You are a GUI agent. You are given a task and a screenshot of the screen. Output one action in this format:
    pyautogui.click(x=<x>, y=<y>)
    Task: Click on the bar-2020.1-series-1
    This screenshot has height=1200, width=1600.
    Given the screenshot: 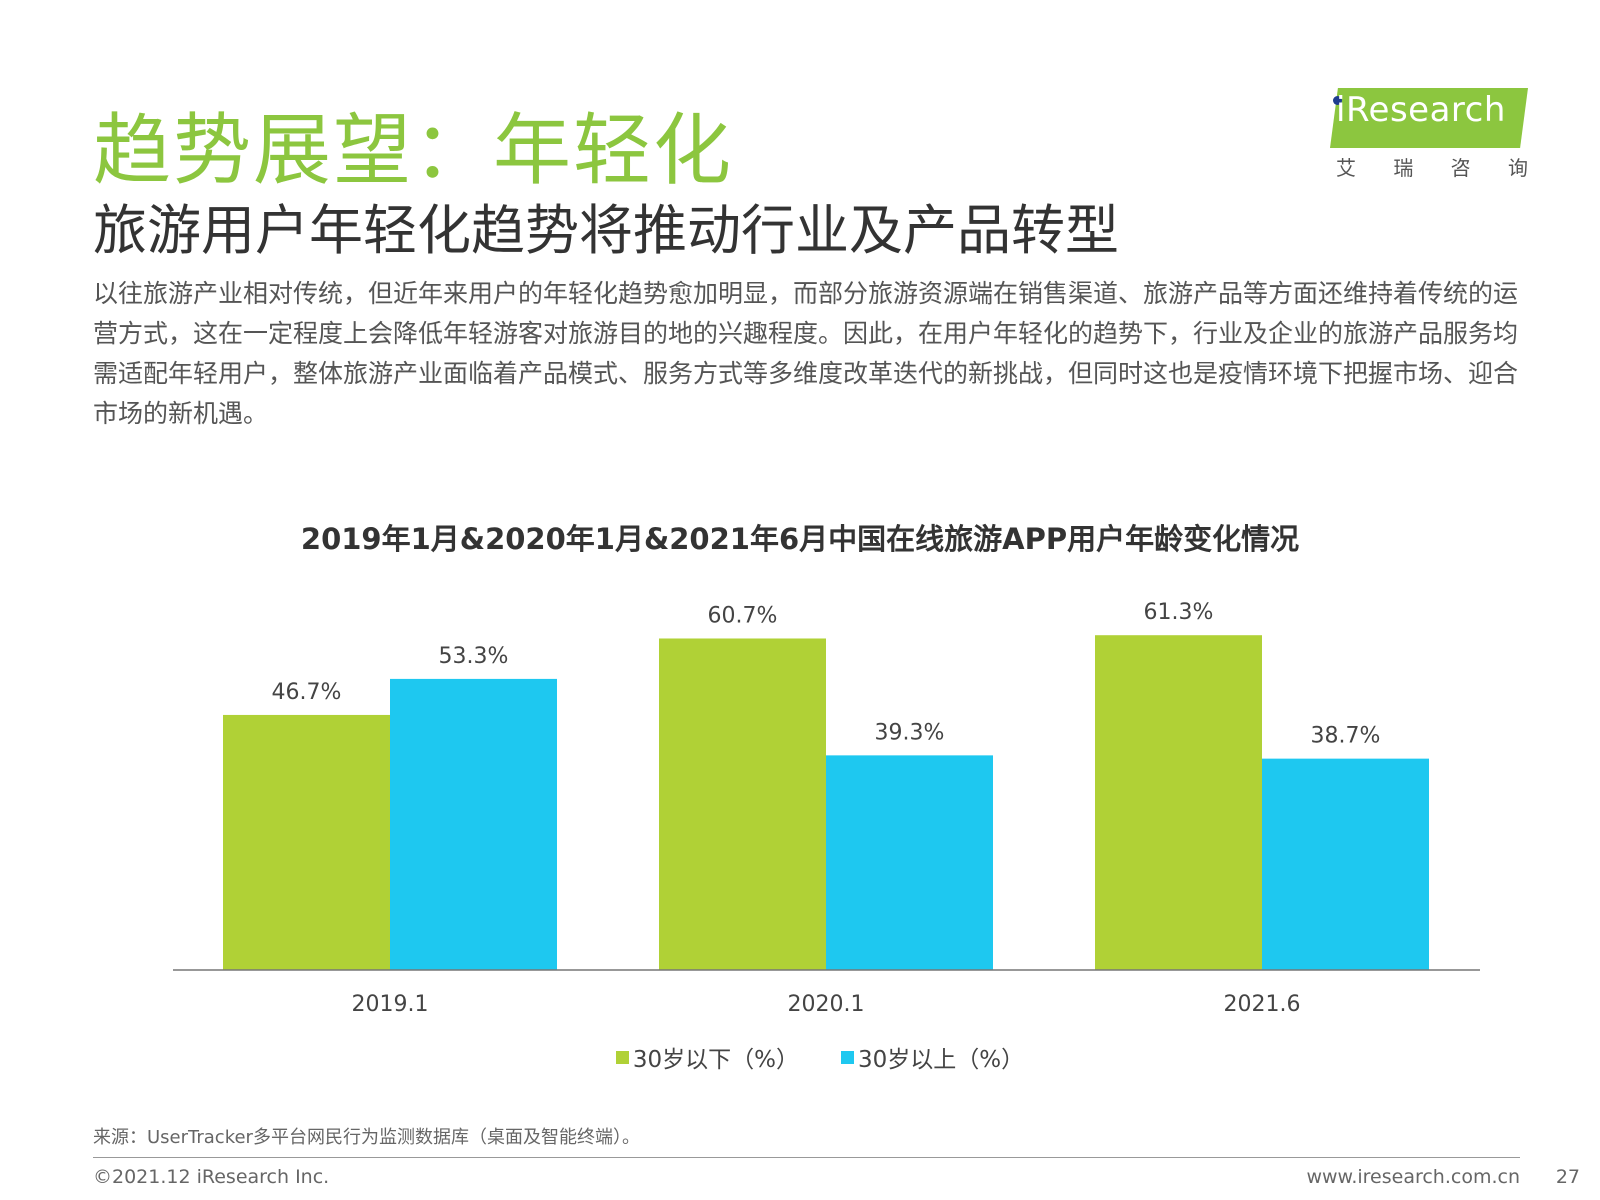 What is the action you would take?
    pyautogui.click(x=909, y=862)
    